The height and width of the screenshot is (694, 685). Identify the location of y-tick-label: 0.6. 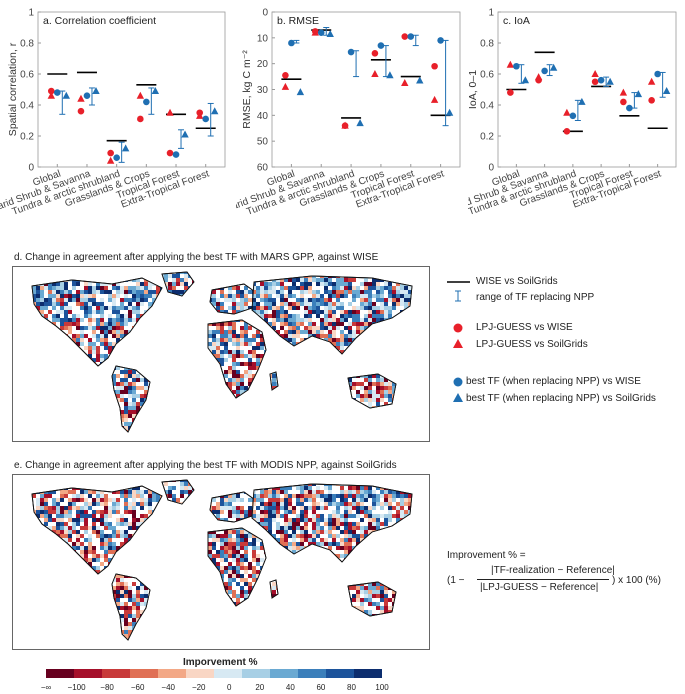
(487, 75).